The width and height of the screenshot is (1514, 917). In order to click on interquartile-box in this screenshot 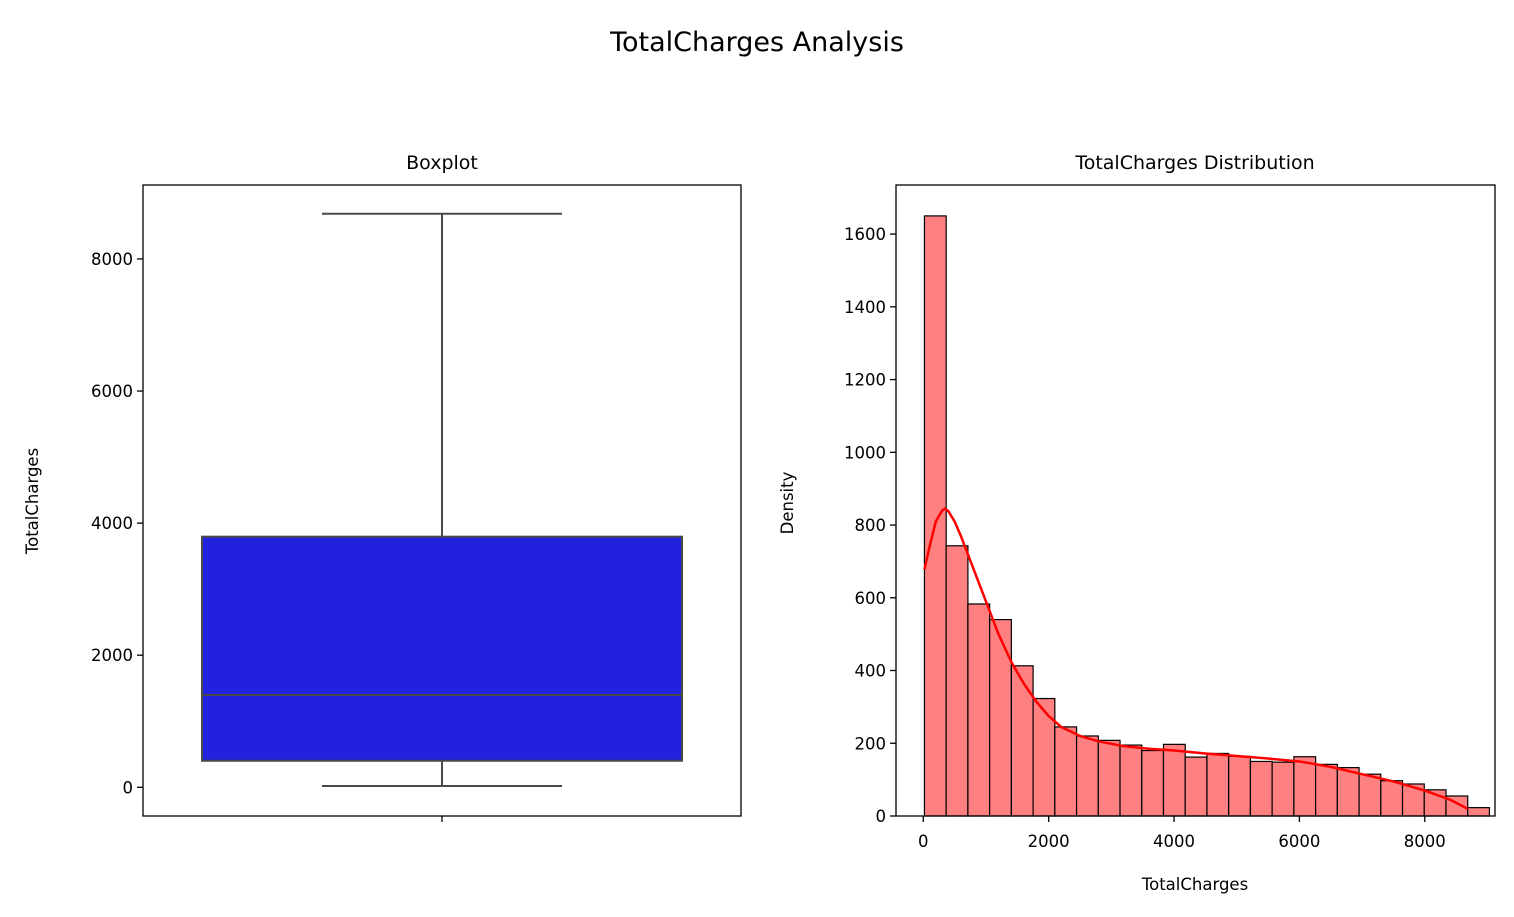, I will do `click(442, 648)`.